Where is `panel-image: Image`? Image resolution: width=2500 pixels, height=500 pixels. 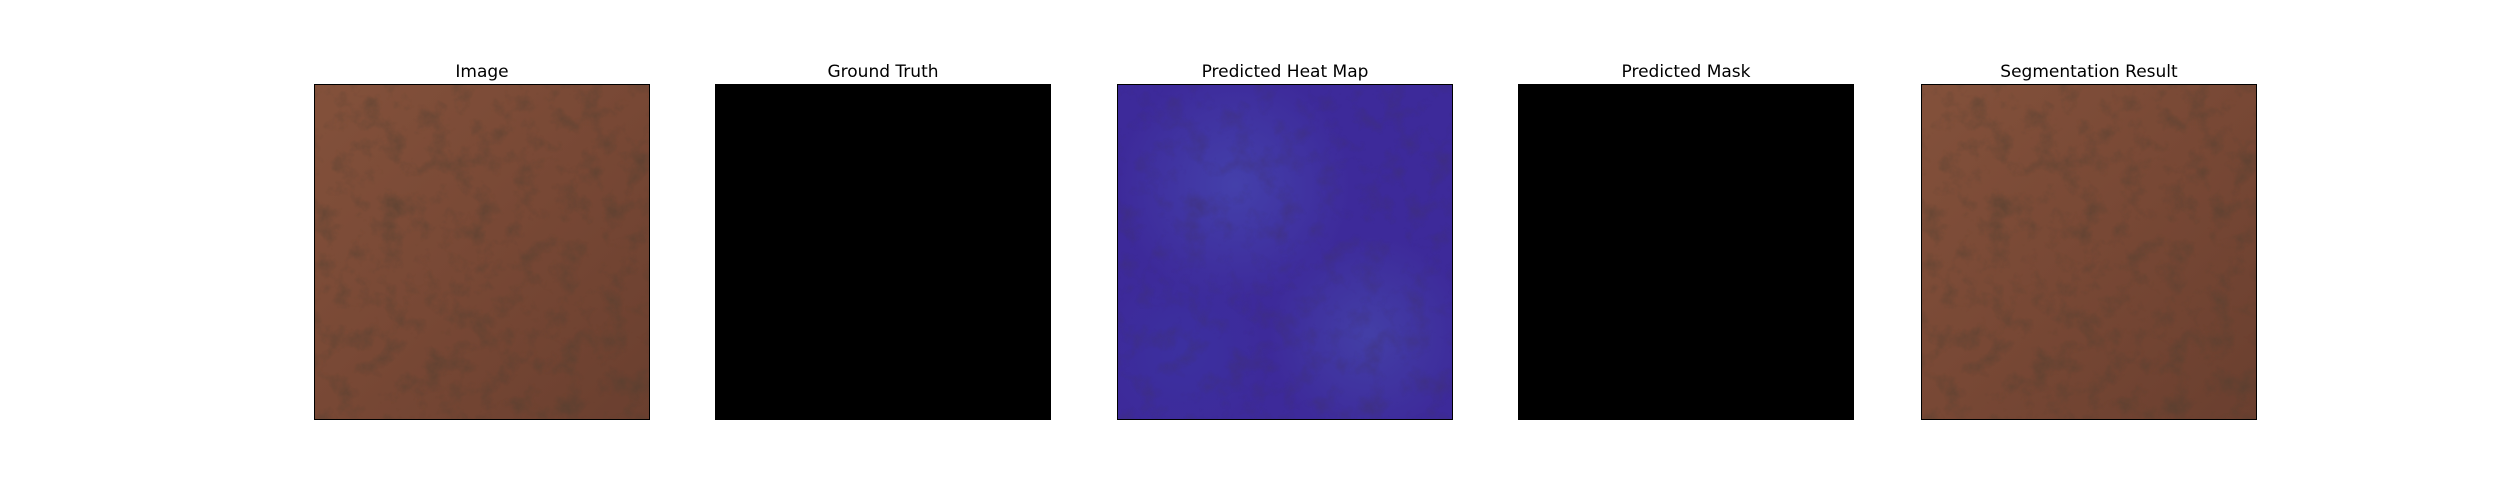 panel-image: Image is located at coordinates (482, 72).